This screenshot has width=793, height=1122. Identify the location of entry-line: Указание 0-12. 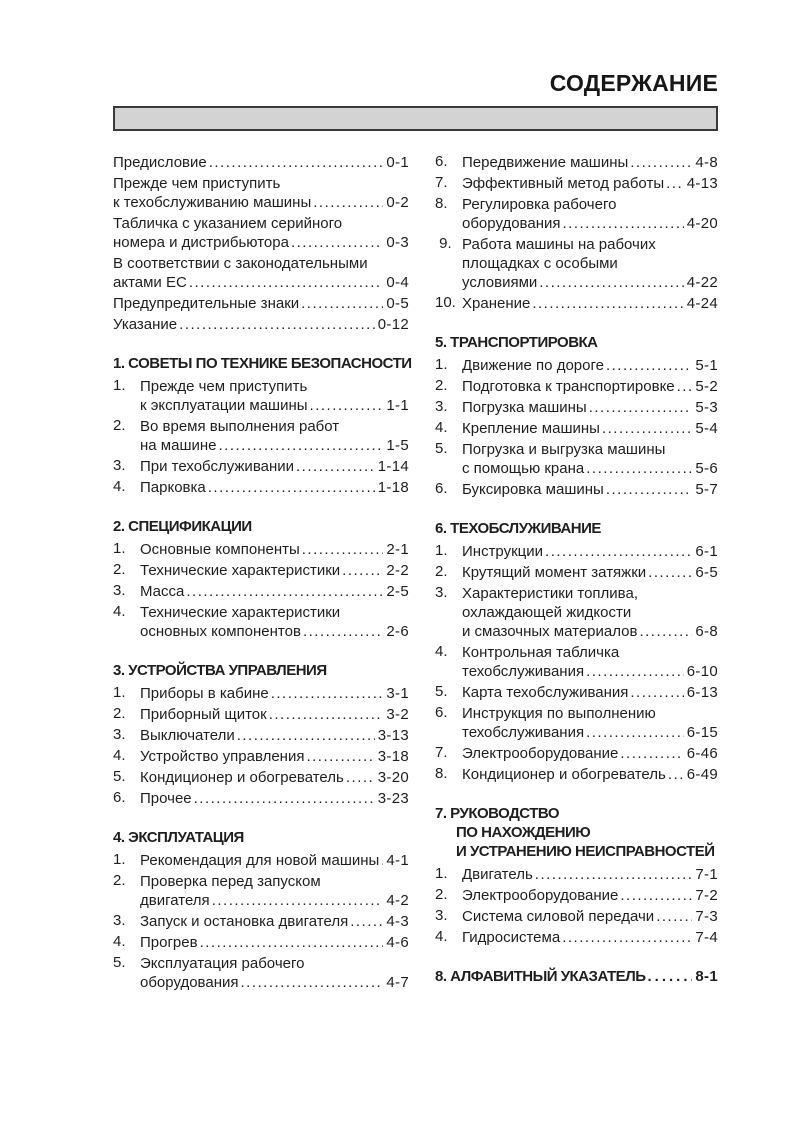
(261, 324).